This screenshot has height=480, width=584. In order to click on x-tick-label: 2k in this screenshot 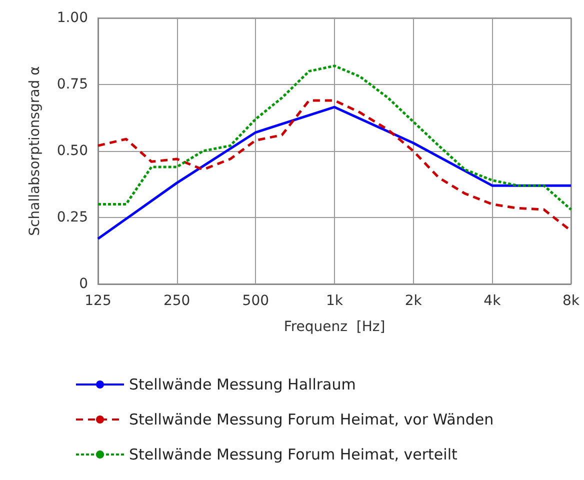, I will do `click(413, 301)`.